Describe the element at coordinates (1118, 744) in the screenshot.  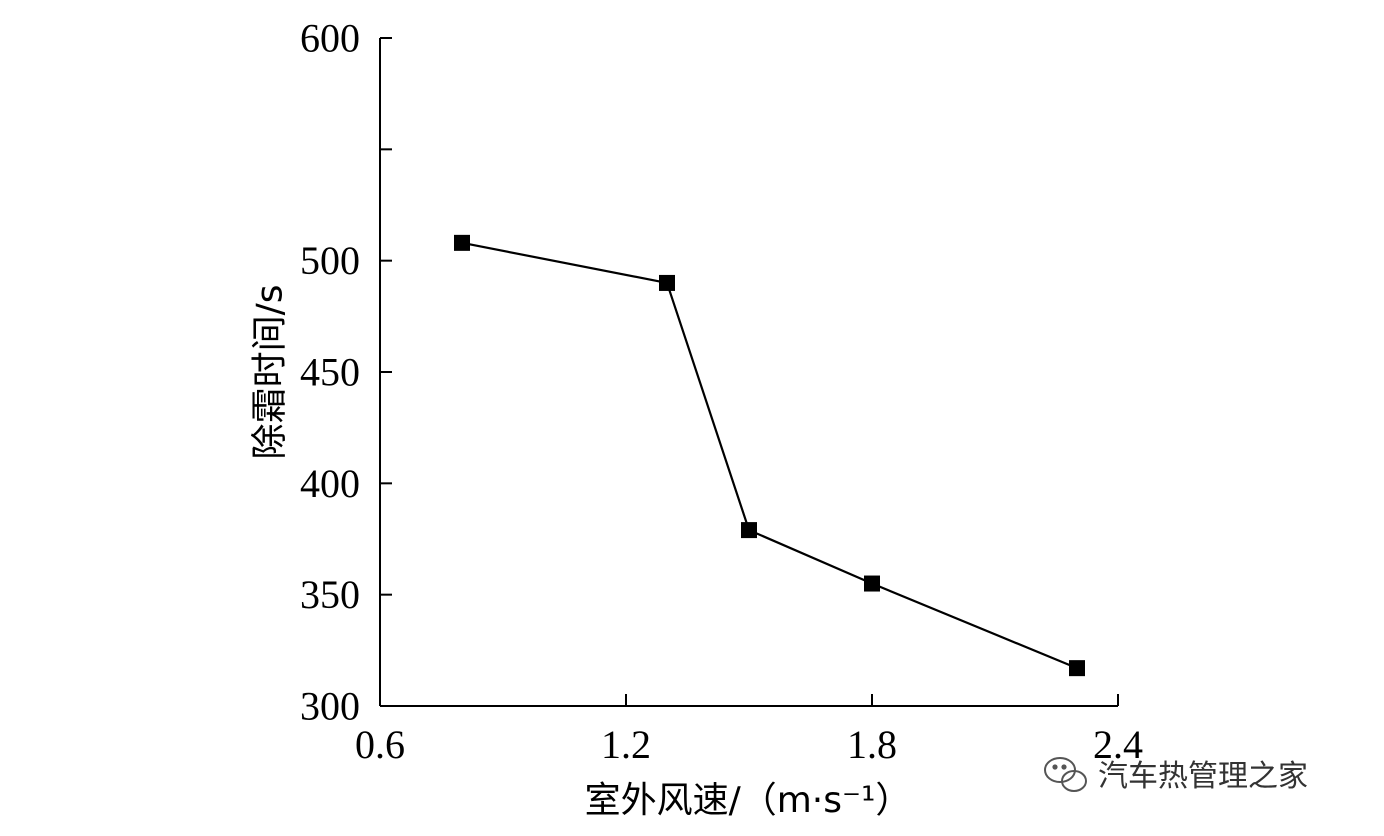
I see `x-tick-label: 2.4` at that location.